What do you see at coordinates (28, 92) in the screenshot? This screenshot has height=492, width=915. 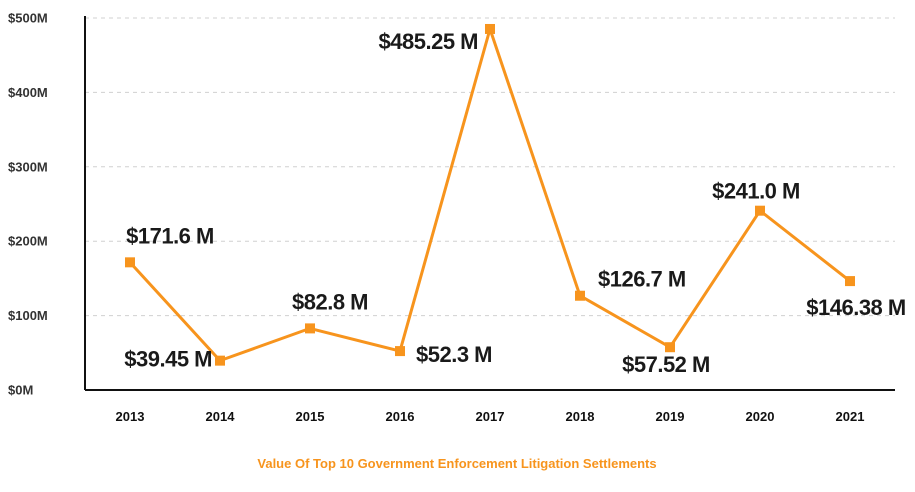 I see `y-tick-label: $400M` at bounding box center [28, 92].